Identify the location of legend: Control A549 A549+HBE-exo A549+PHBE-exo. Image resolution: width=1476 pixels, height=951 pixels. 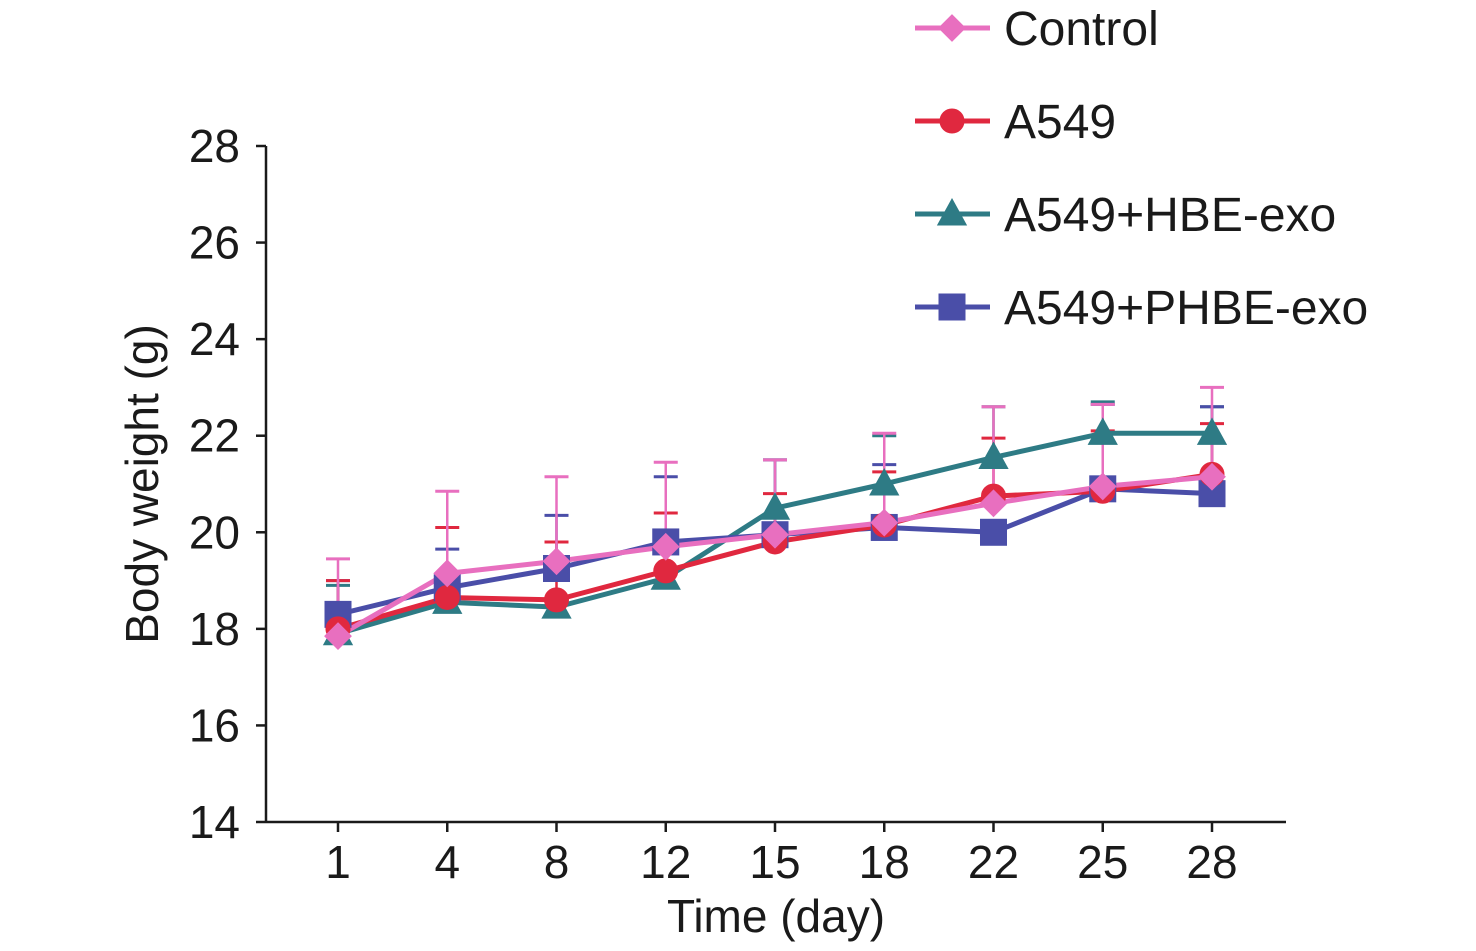
(1141, 169).